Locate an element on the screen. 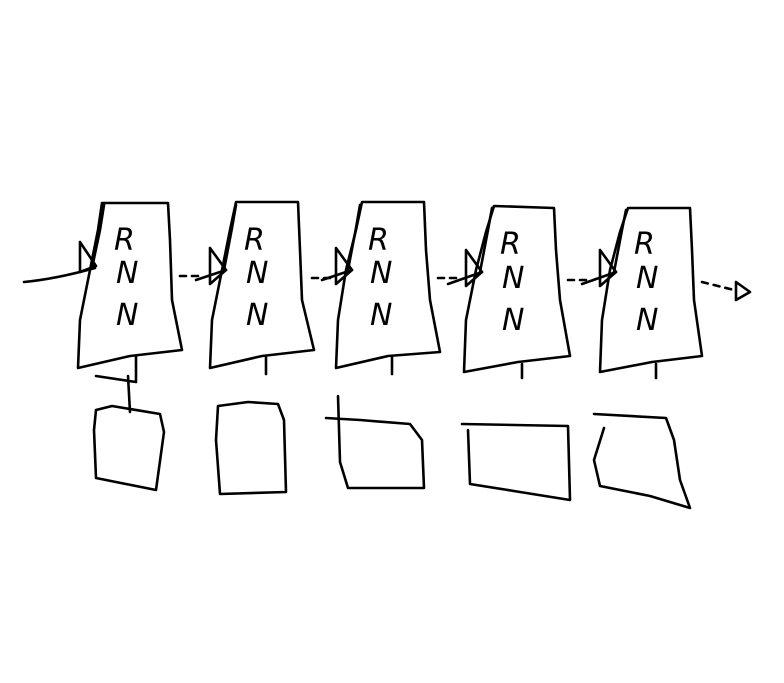  output-arrow-line is located at coordinates (718, 286).